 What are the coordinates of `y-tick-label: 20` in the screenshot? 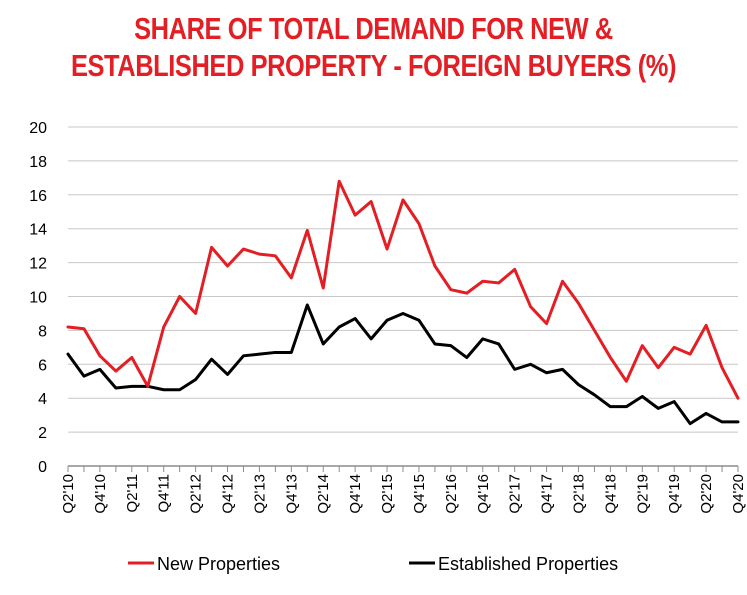 It's located at (38, 128).